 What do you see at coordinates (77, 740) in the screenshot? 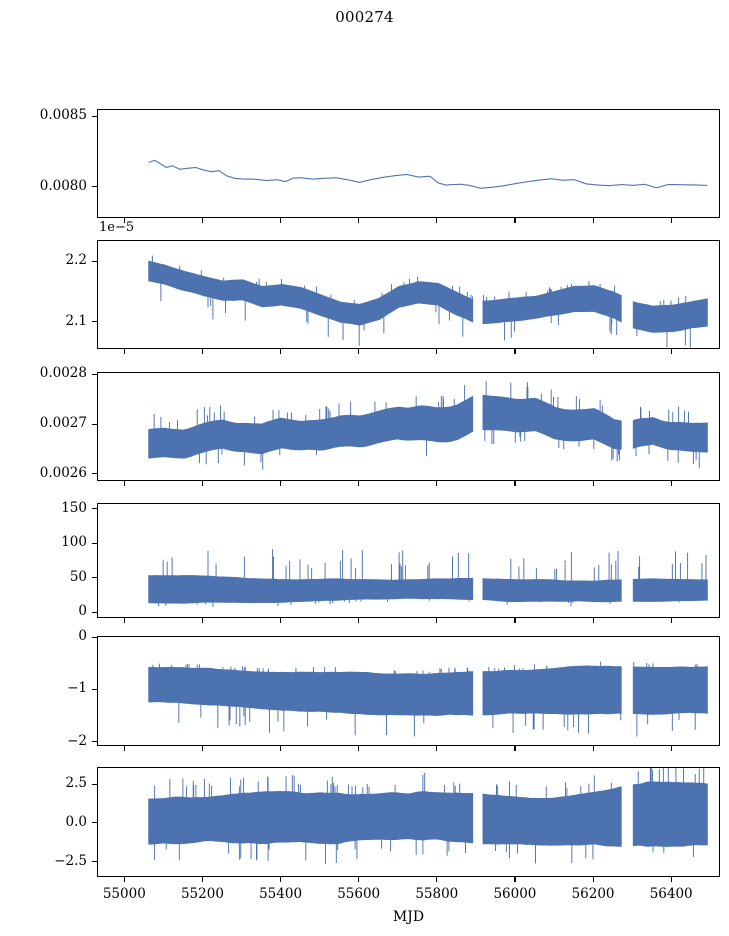
I see `ytick-label-alpha-0: −2` at bounding box center [77, 740].